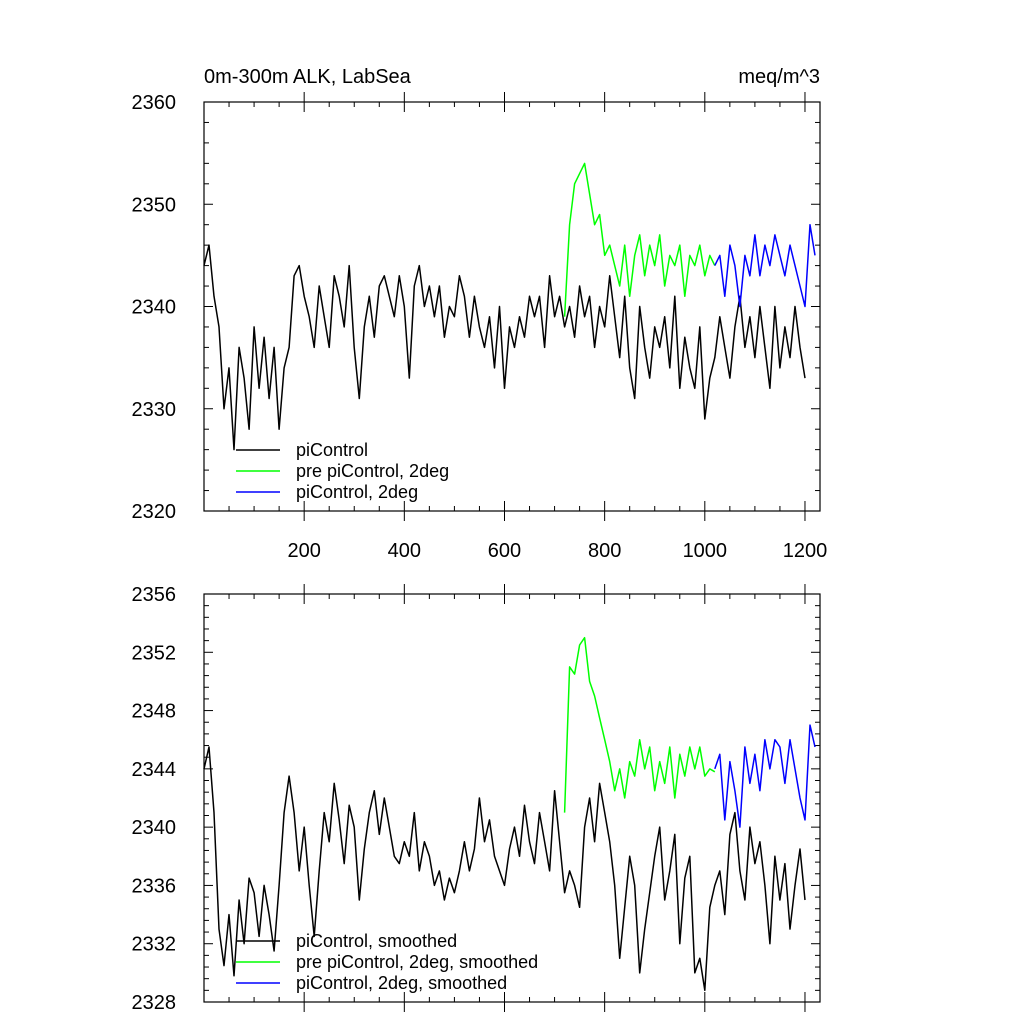 Image resolution: width=1024 pixels, height=1024 pixels. What do you see at coordinates (154, 410) in the screenshot?
I see `y-tick-label: 2330` at bounding box center [154, 410].